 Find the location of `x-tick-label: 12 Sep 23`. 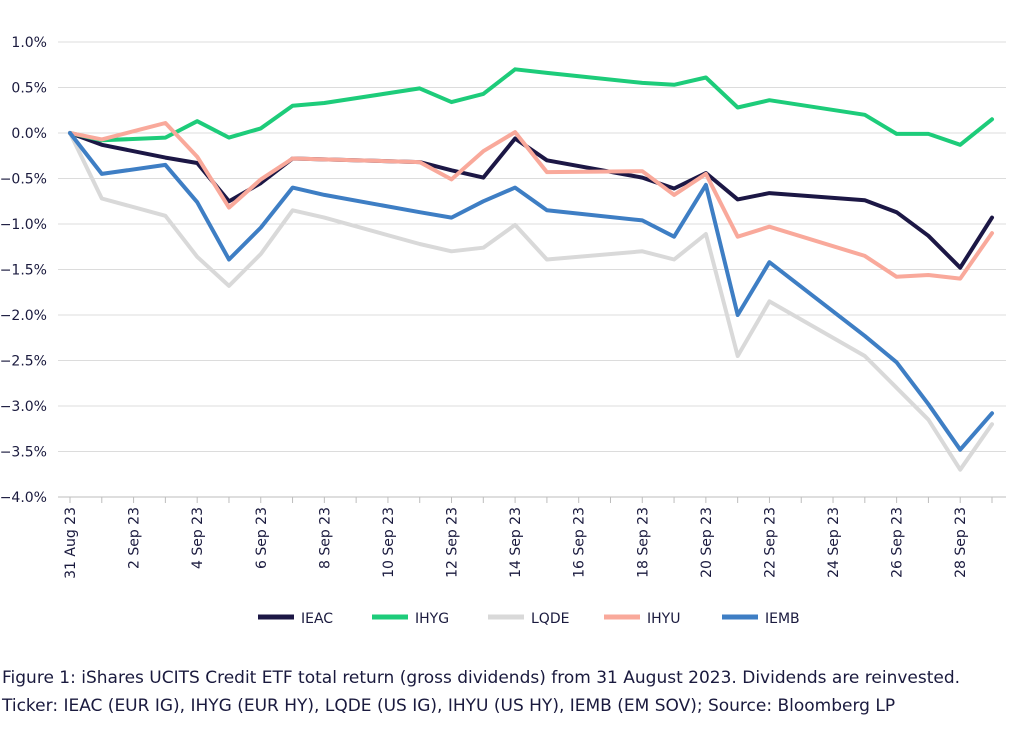

x-tick-label: 12 Sep 23 is located at coordinates (453, 542).